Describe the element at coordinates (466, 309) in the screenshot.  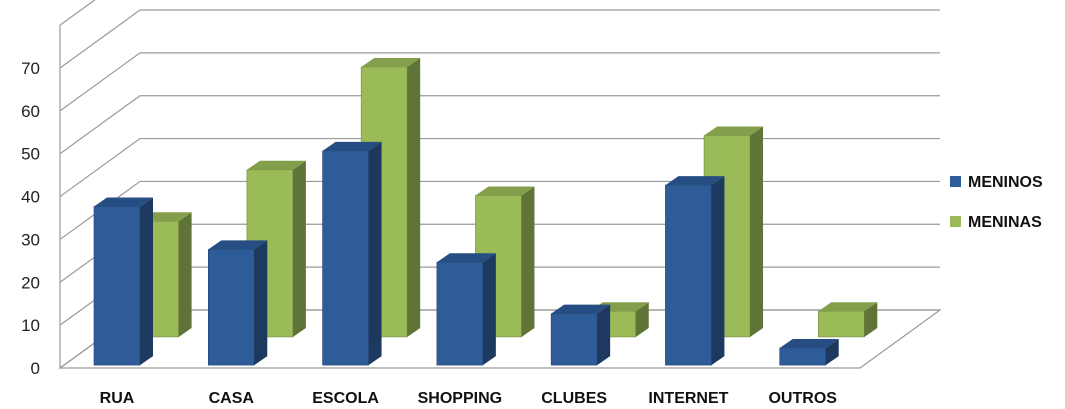
I see `bar-meninos-shopping` at that location.